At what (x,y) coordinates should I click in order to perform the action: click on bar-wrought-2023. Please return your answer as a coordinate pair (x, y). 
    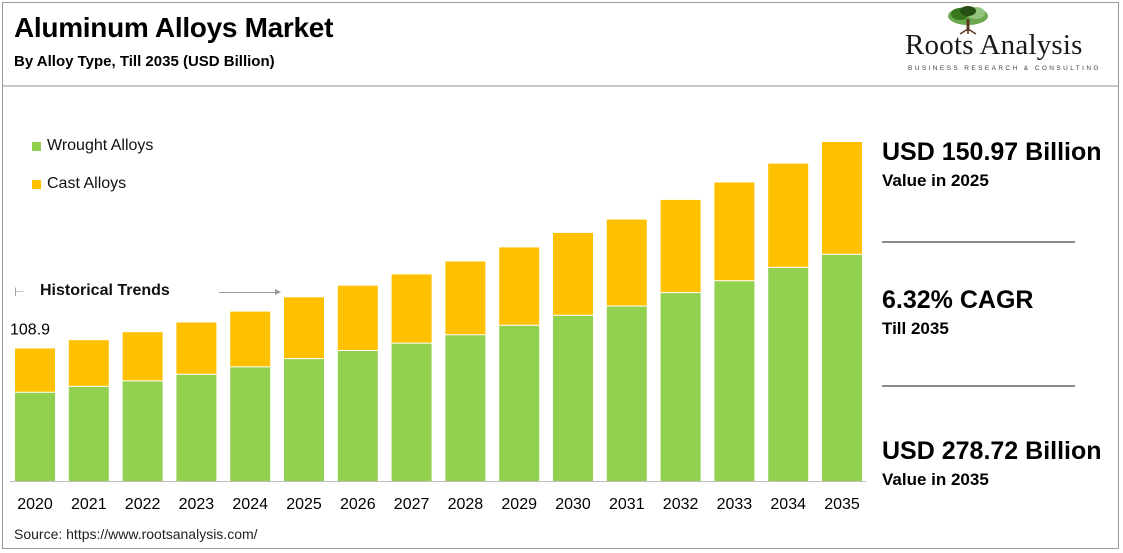
    Looking at the image, I should click on (196, 427).